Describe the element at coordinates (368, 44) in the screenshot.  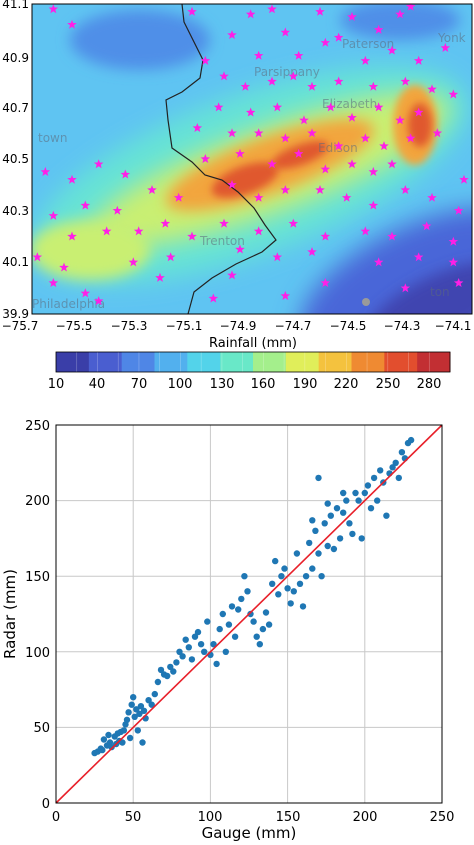
I see `place-name: Paterson` at that location.